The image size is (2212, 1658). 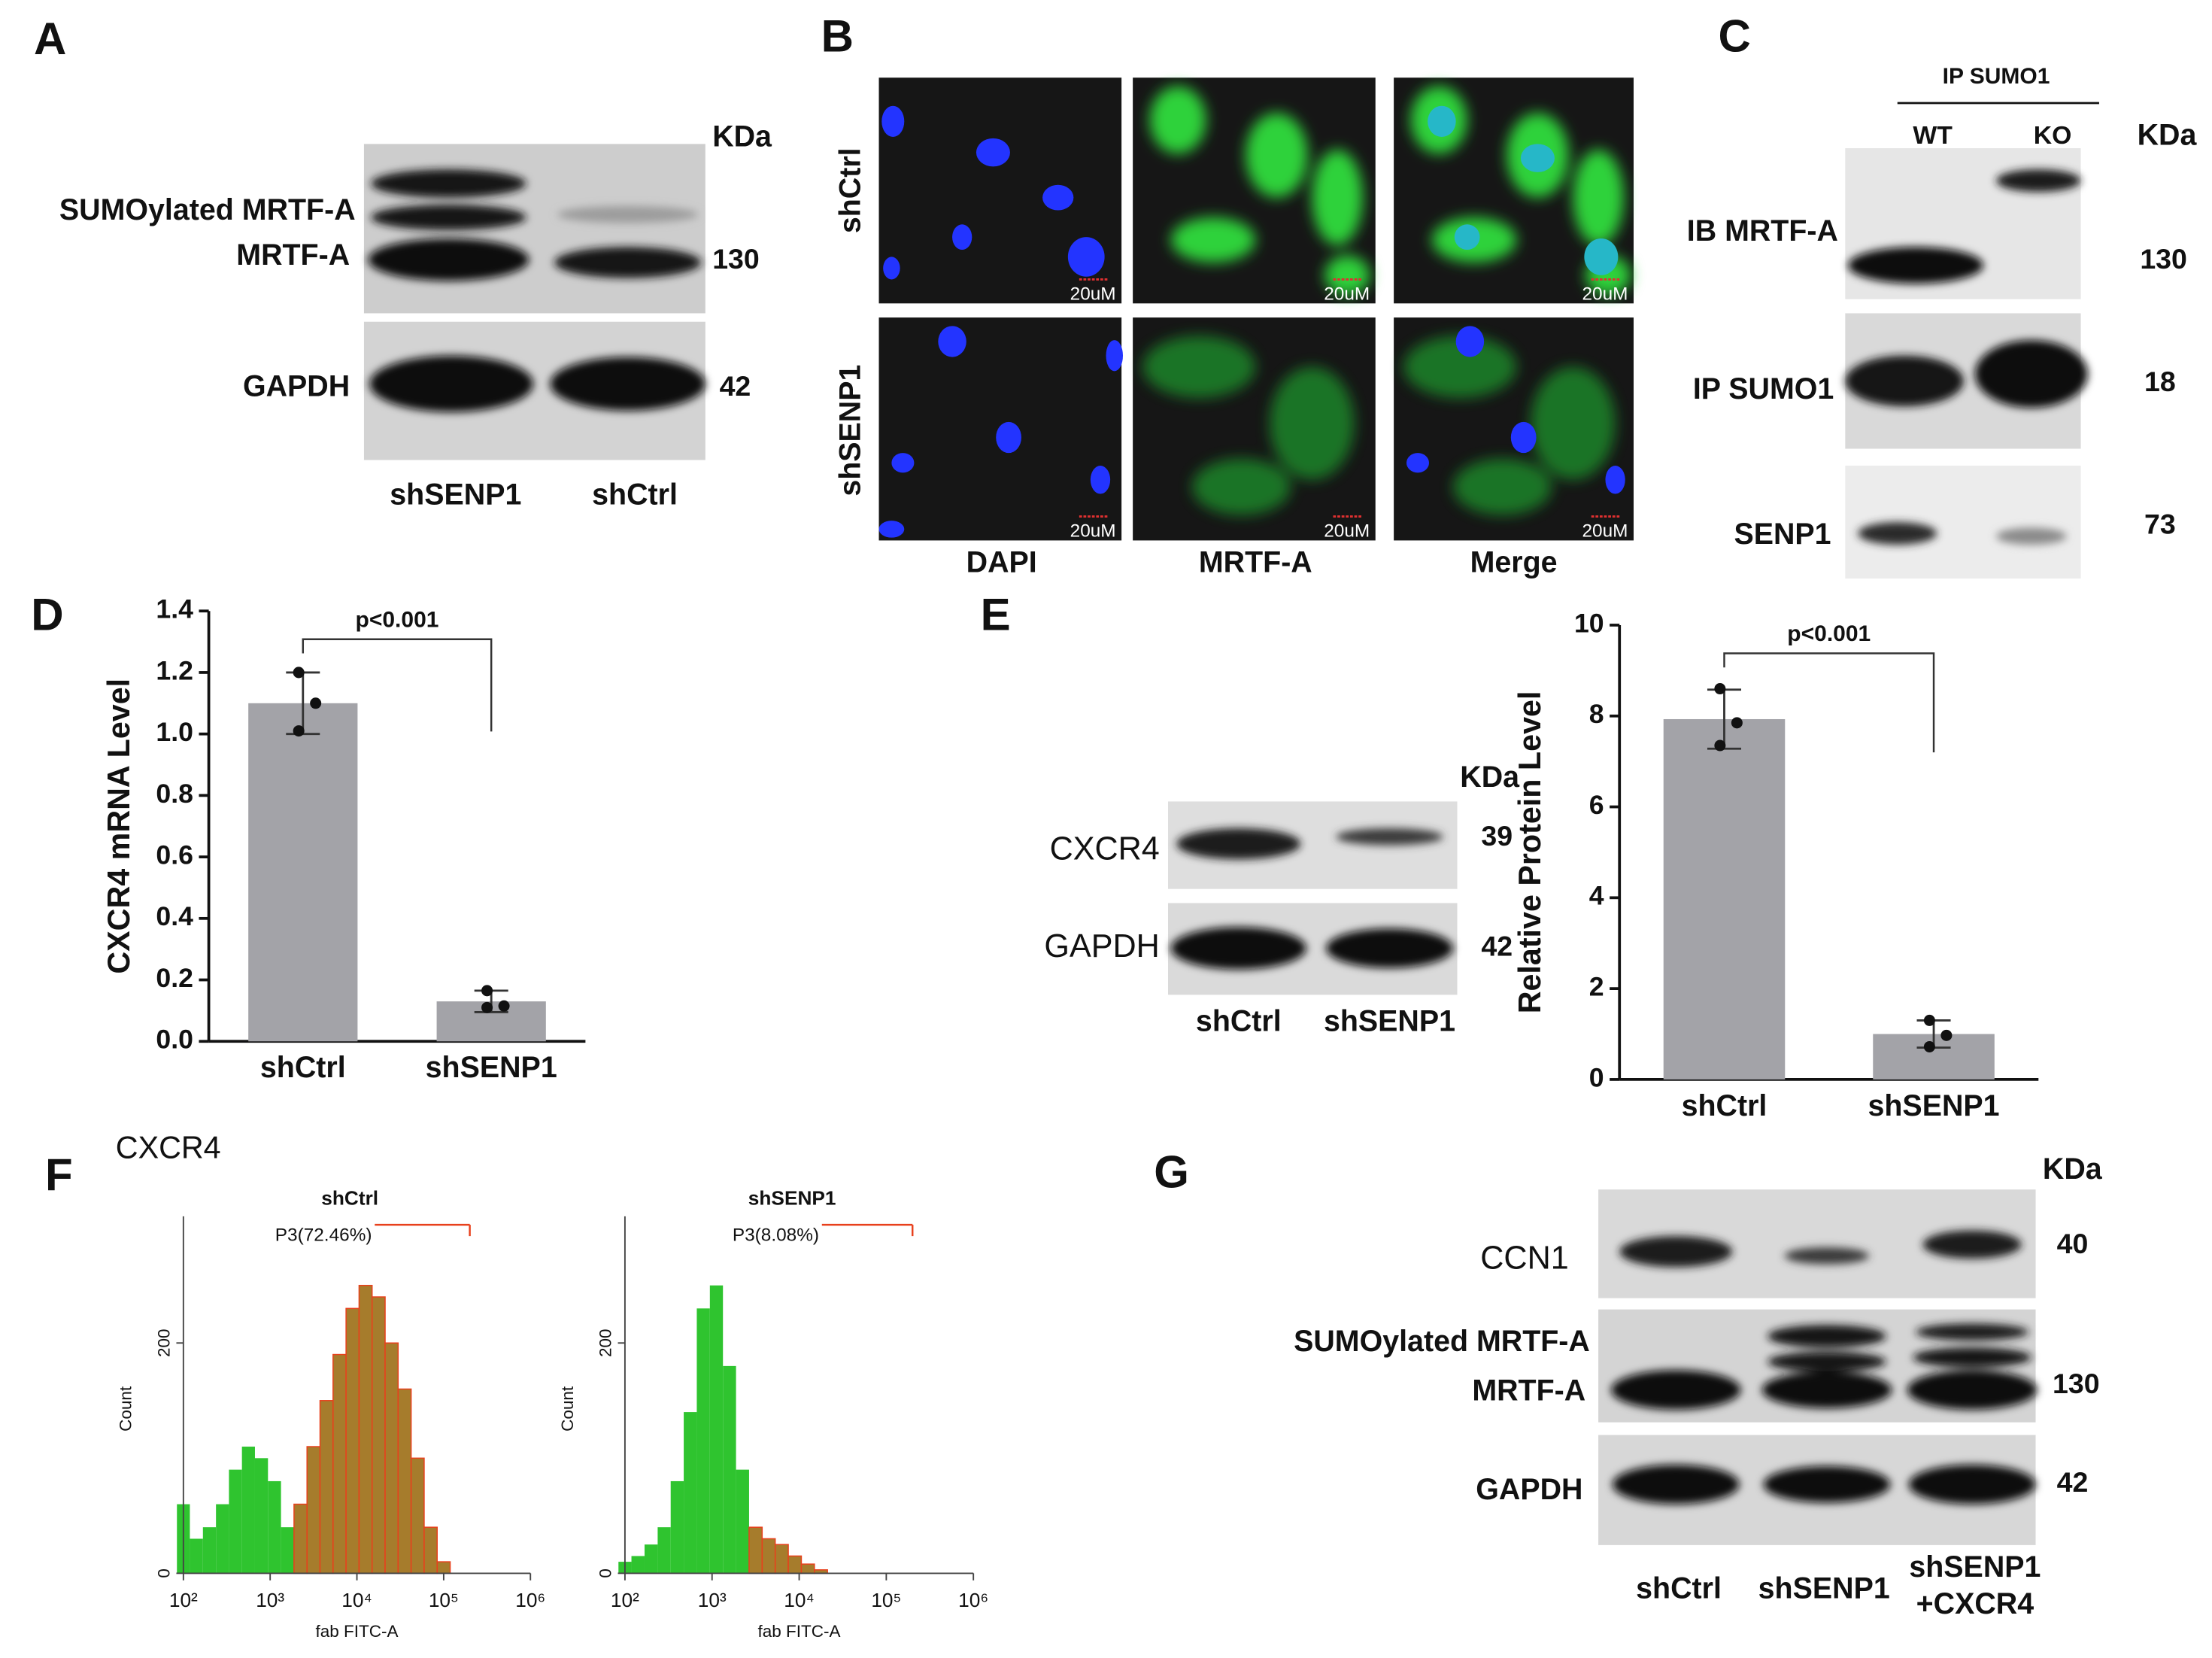 I want to click on x-tick-label: shSENP1, so click(x=492, y=1068).